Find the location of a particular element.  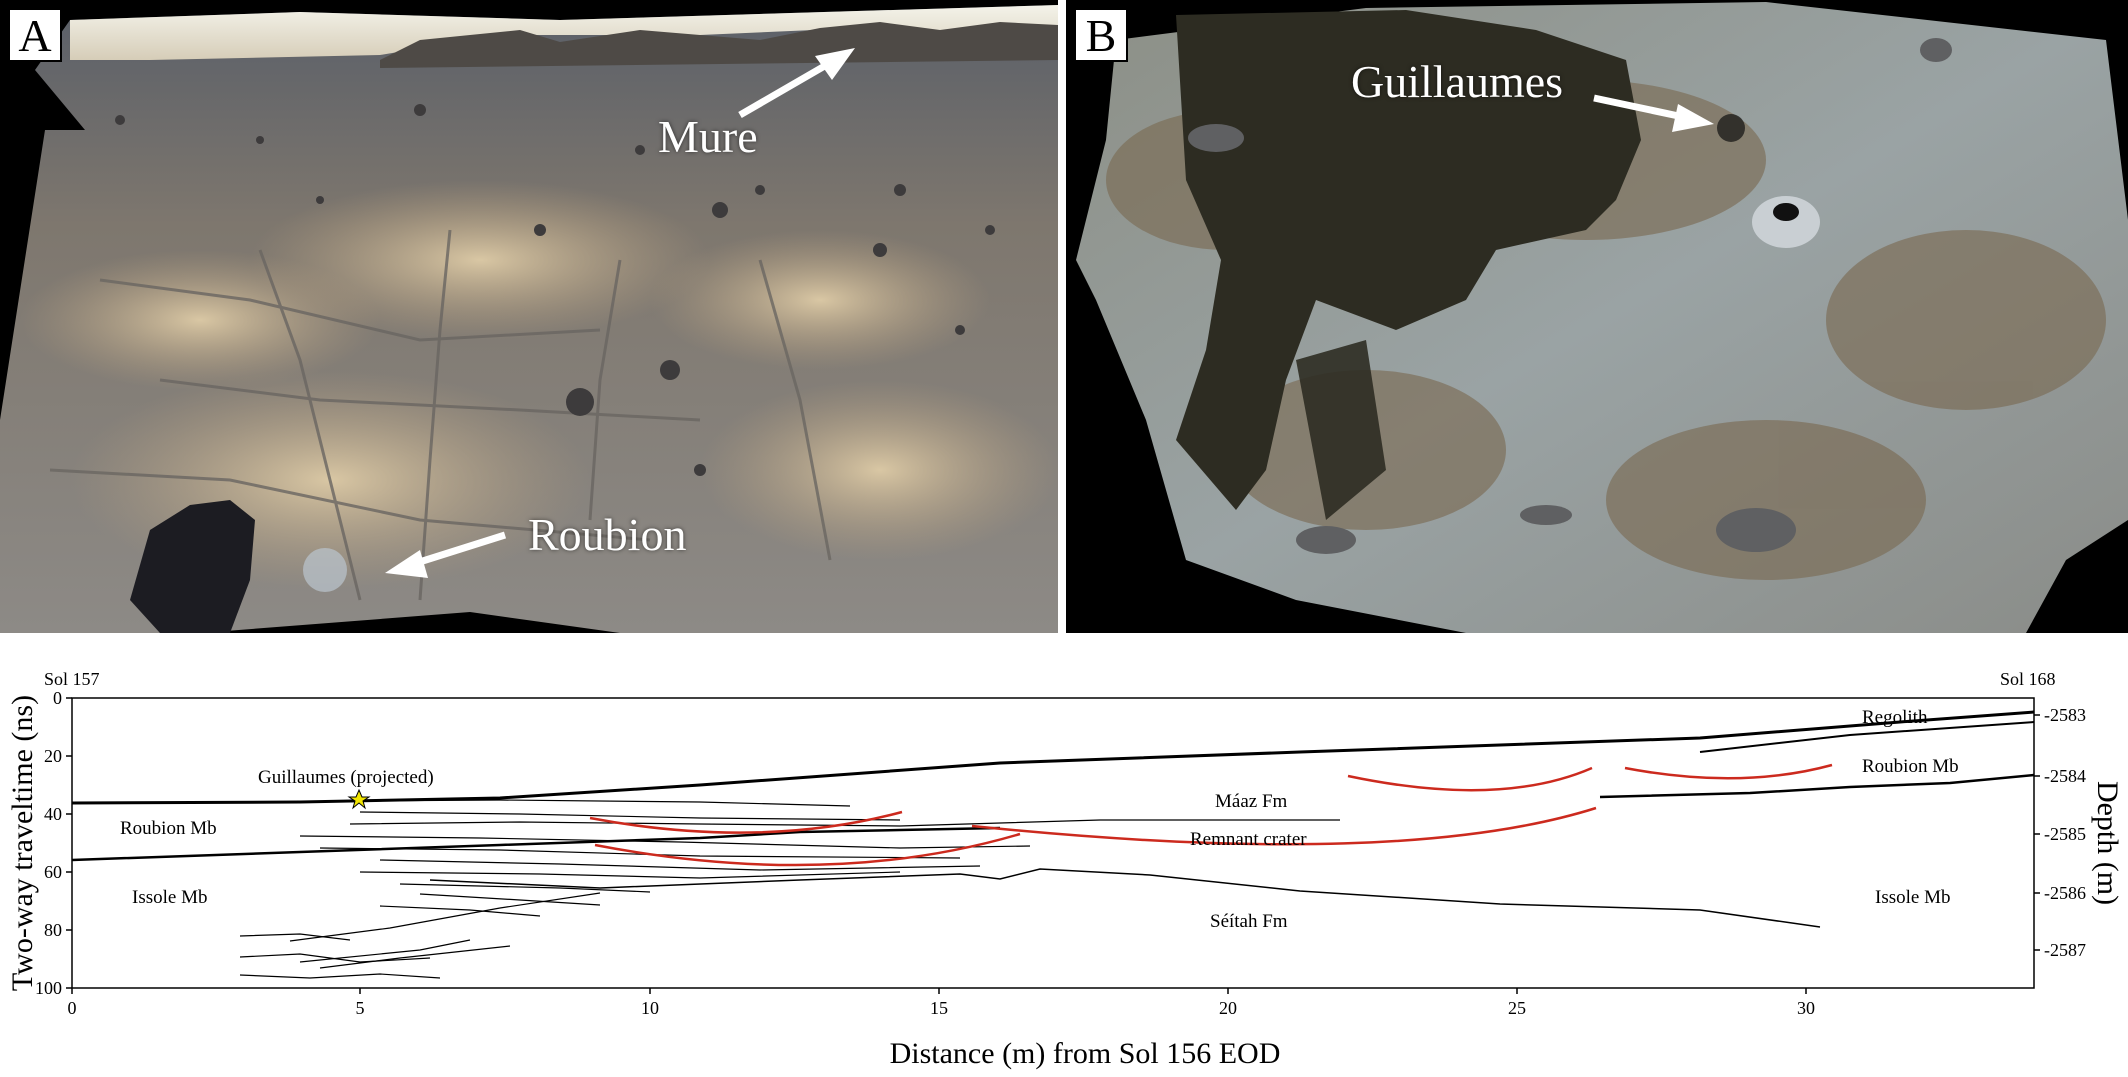

left-y-ticks is located at coordinates (69, 843).